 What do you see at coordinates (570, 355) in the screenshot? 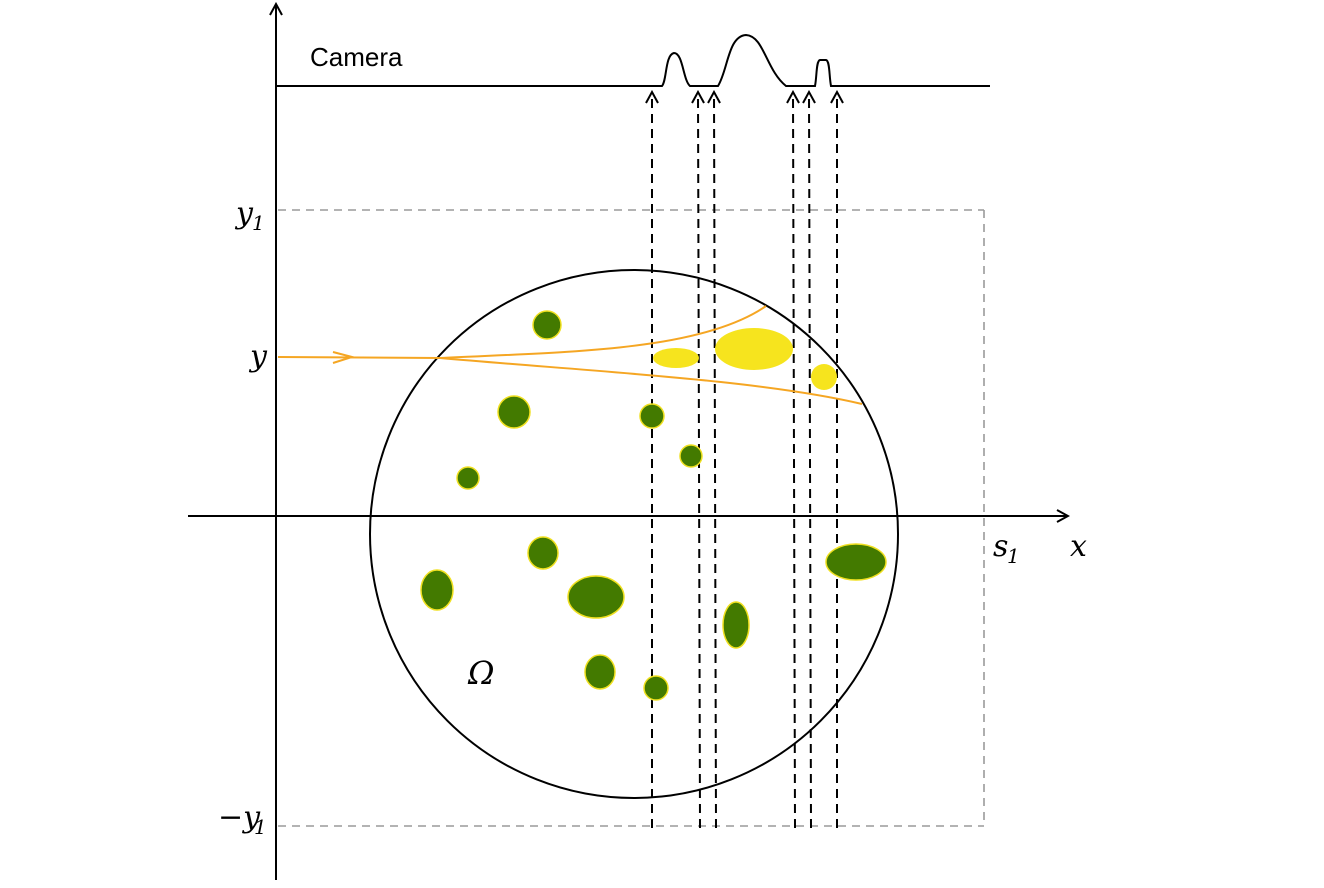
I see `incoming-ray` at bounding box center [570, 355].